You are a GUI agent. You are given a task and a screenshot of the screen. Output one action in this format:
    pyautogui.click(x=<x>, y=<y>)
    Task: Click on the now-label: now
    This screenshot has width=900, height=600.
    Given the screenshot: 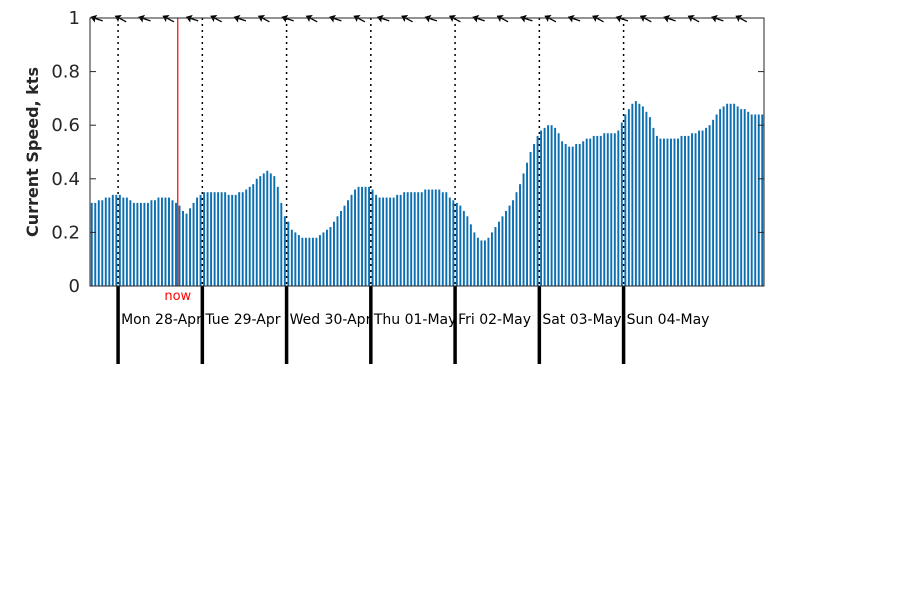 What is the action you would take?
    pyautogui.click(x=177, y=296)
    